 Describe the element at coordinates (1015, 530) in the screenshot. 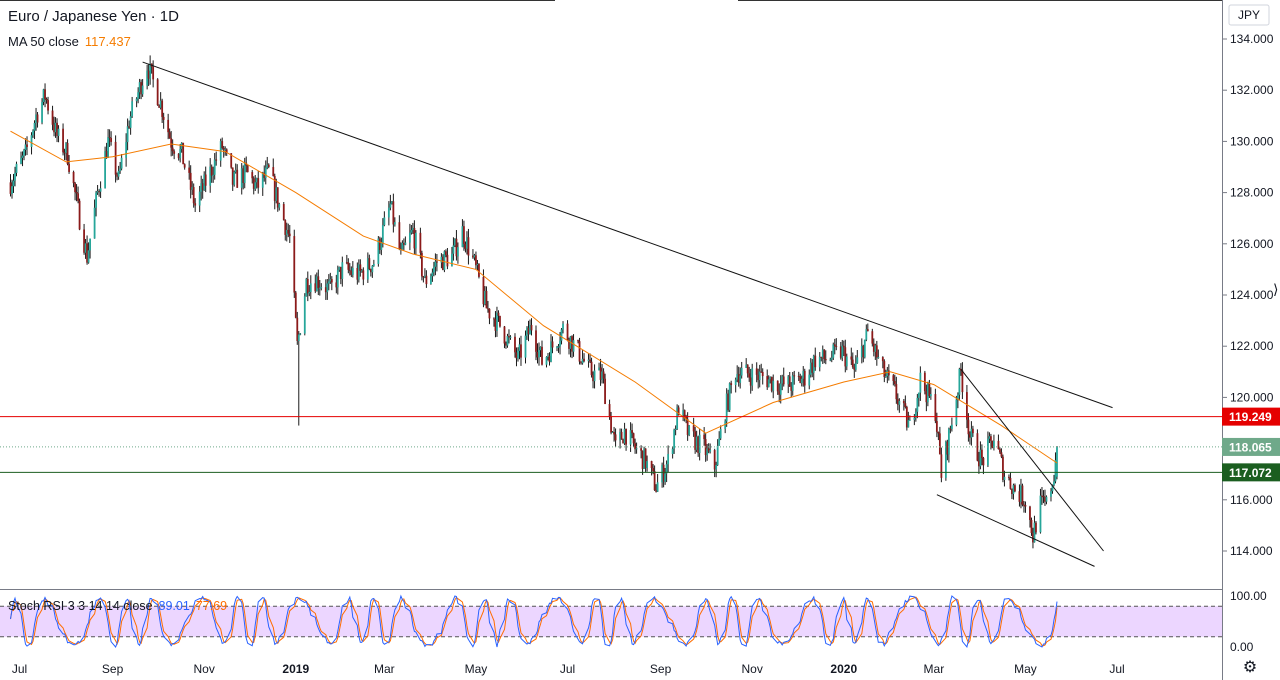

I see `wedge-lower-trendline` at that location.